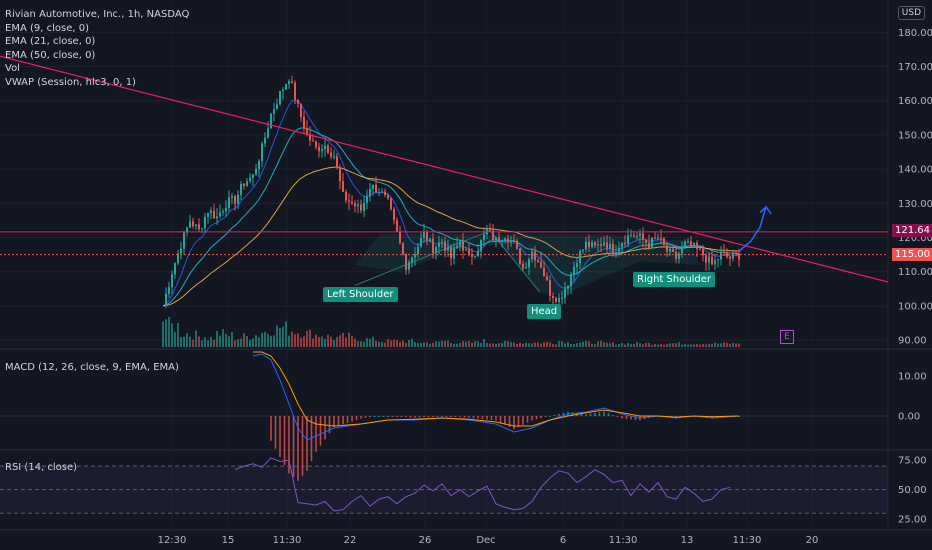 The image size is (932, 550). What do you see at coordinates (41, 467) in the screenshot?
I see `rsi-legend: RSI (14, close)` at bounding box center [41, 467].